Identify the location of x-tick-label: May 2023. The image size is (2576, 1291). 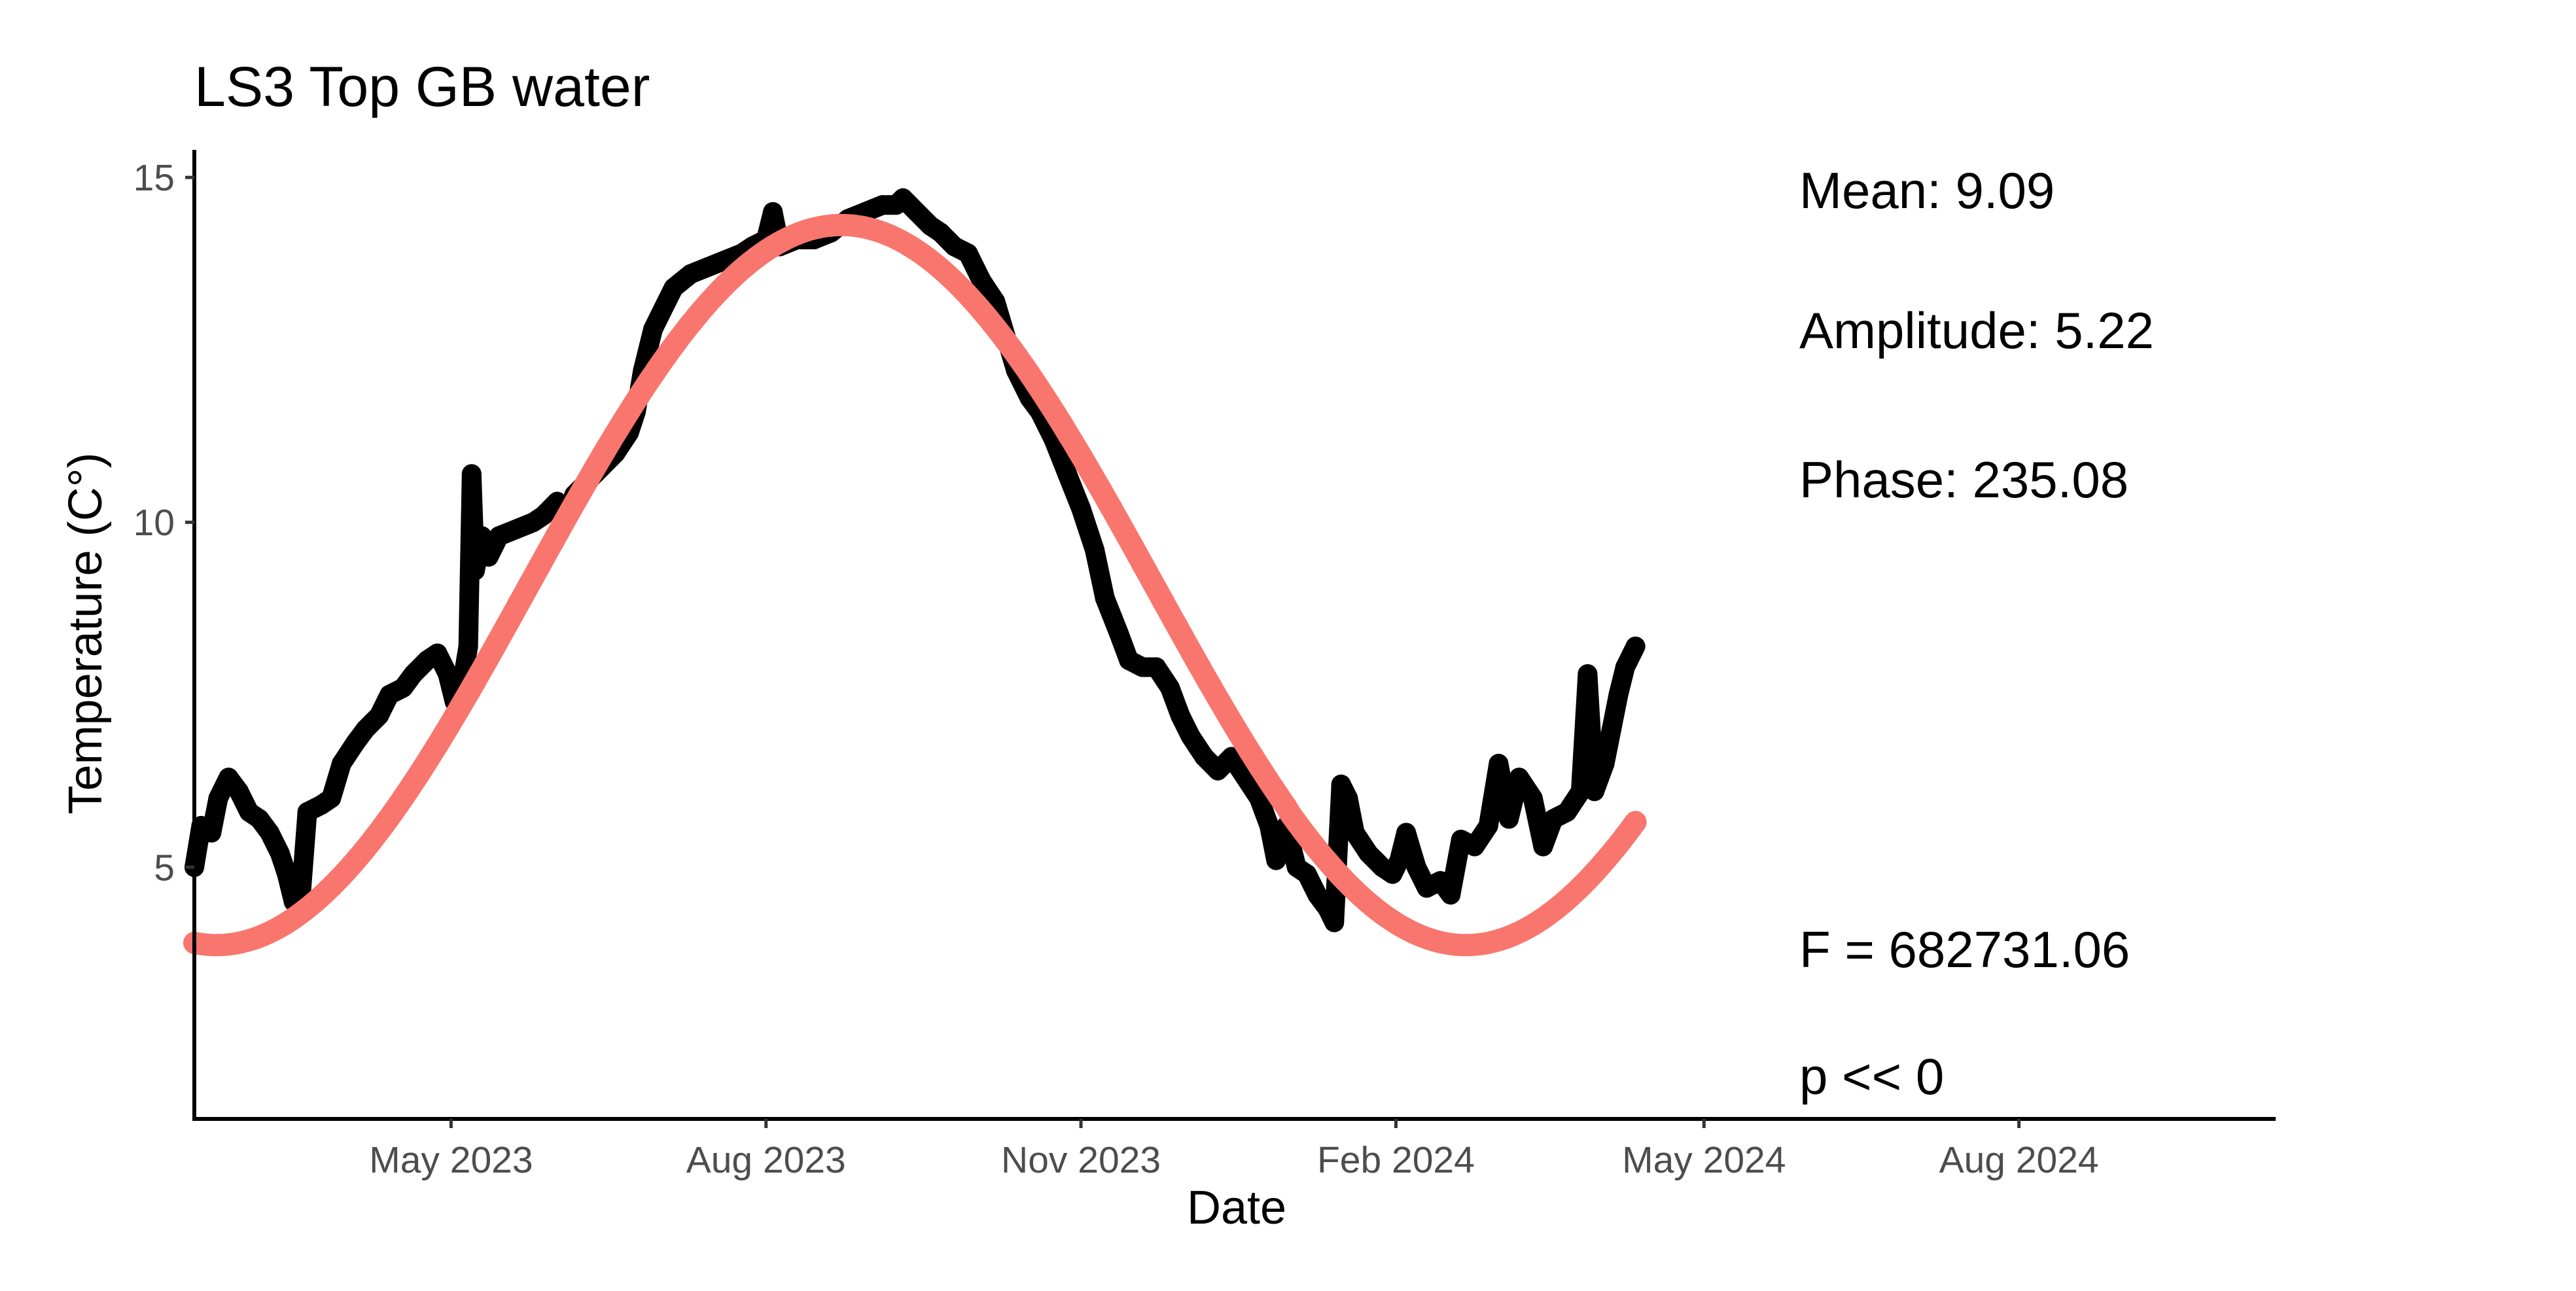
(451, 1160).